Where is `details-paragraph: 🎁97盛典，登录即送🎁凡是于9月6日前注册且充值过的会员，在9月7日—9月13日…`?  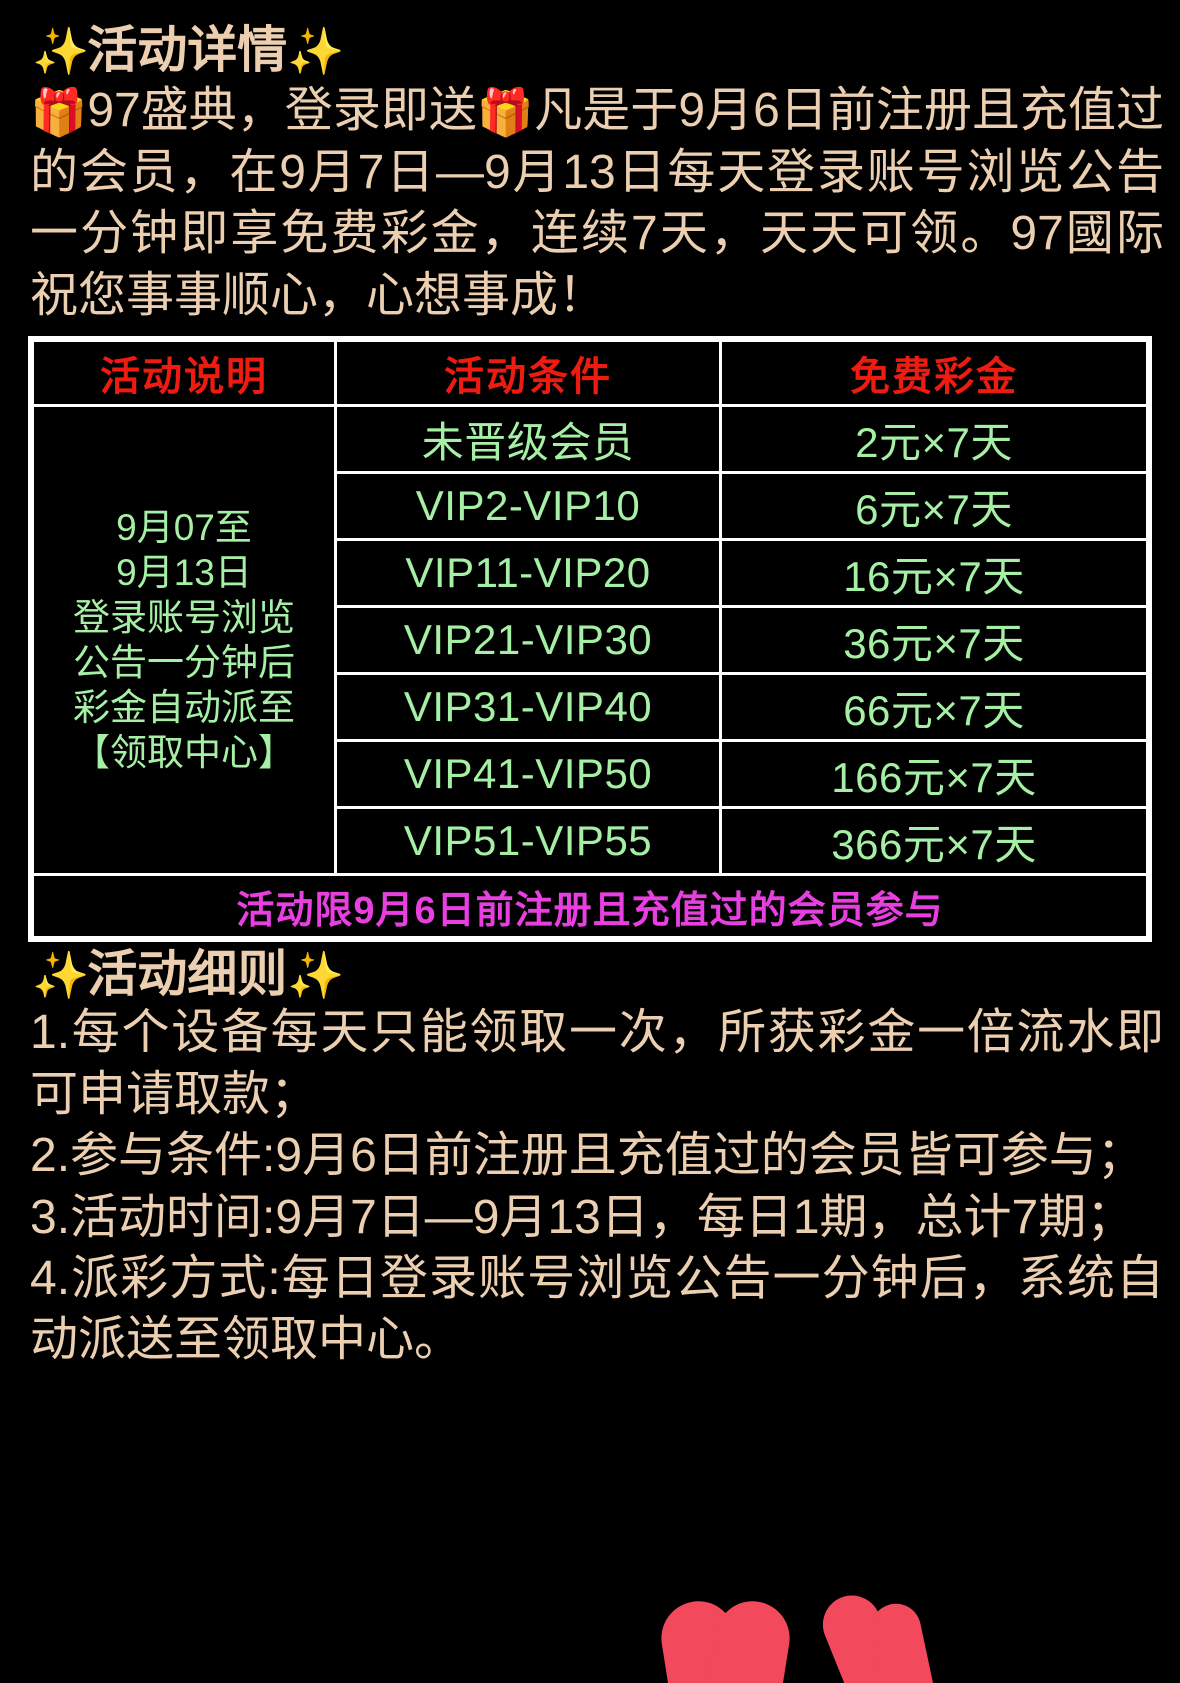 details-paragraph: 🎁97盛典，登录即送🎁凡是于9月6日前注册且充值过的会员，在9月7日—9月13日… is located at coordinates (590, 202).